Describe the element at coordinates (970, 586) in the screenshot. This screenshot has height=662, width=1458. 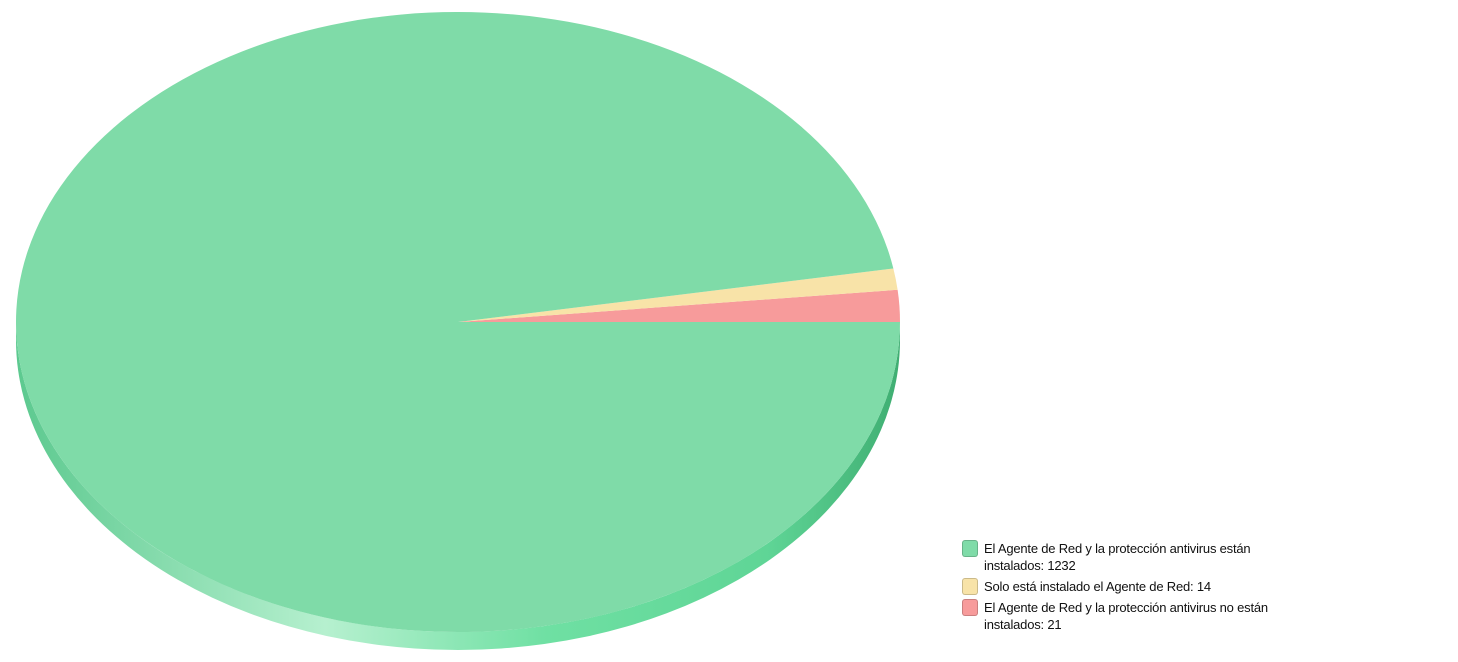
I see `legend-swatch-agent-only` at that location.